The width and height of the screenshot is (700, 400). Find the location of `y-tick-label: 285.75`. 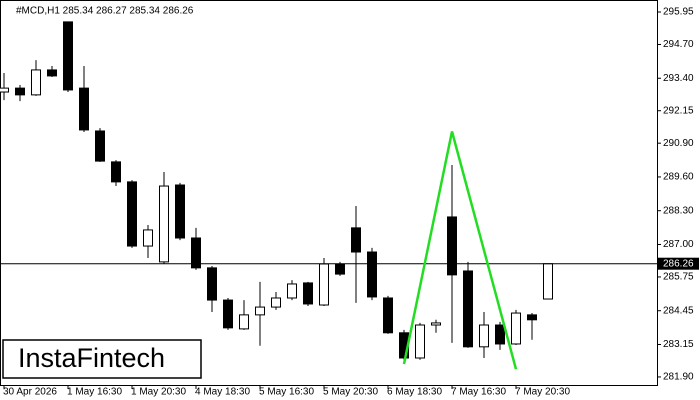

y-tick-label: 285.75 is located at coordinates (678, 277).